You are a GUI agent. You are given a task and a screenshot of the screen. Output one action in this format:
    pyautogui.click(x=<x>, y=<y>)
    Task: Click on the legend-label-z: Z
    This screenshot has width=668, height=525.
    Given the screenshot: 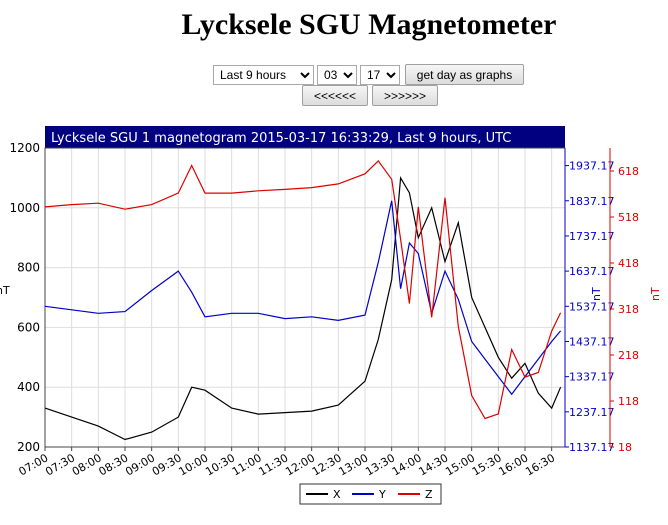 What is the action you would take?
    pyautogui.click(x=429, y=494)
    